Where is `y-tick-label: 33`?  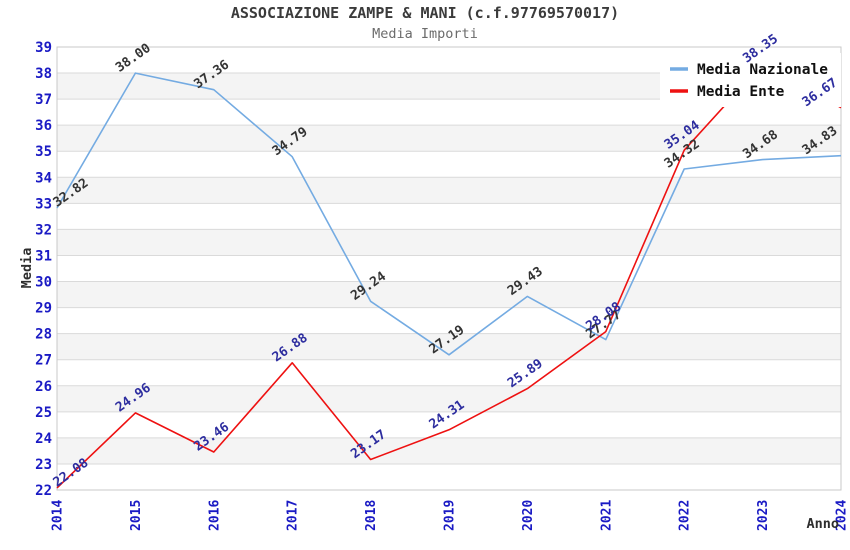 y-tick-label: 33 is located at coordinates (43, 204).